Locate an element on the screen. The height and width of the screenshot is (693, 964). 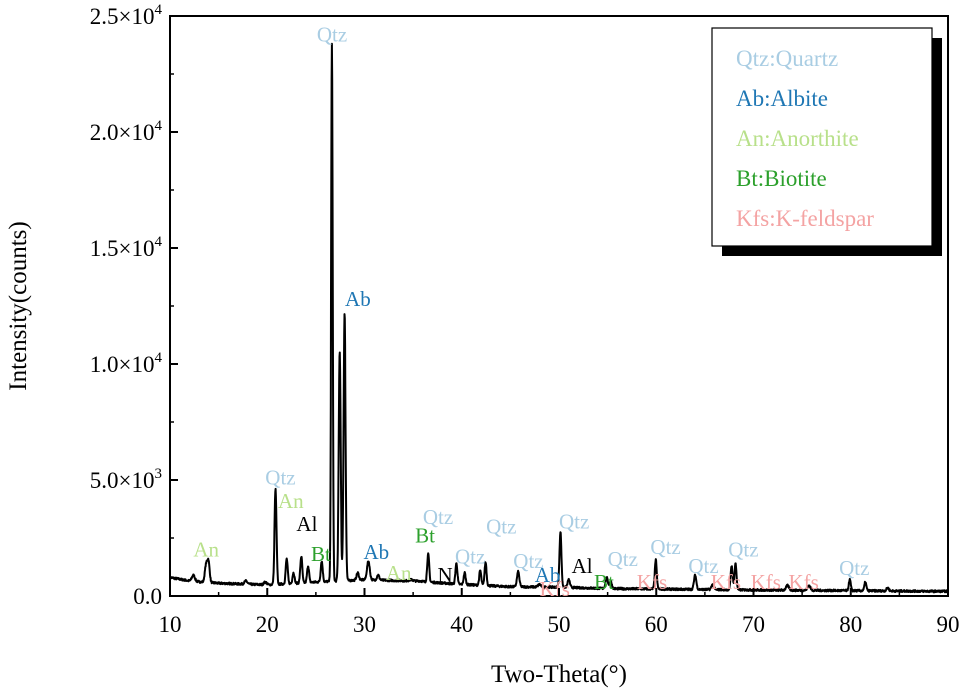
y-tick-label: 5.0×10³ is located at coordinates (126, 479).